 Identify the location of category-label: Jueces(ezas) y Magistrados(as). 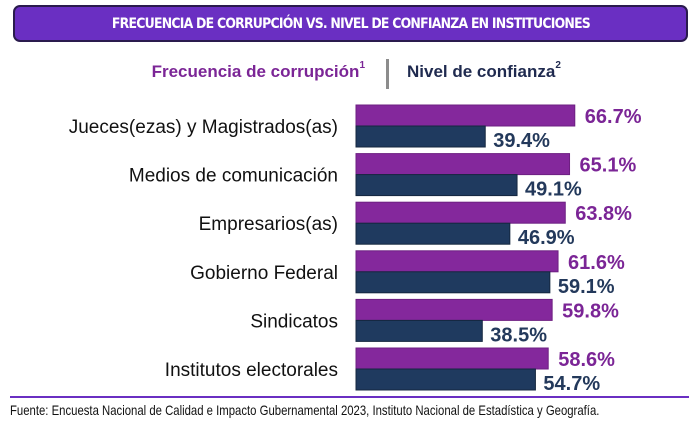
(203, 127).